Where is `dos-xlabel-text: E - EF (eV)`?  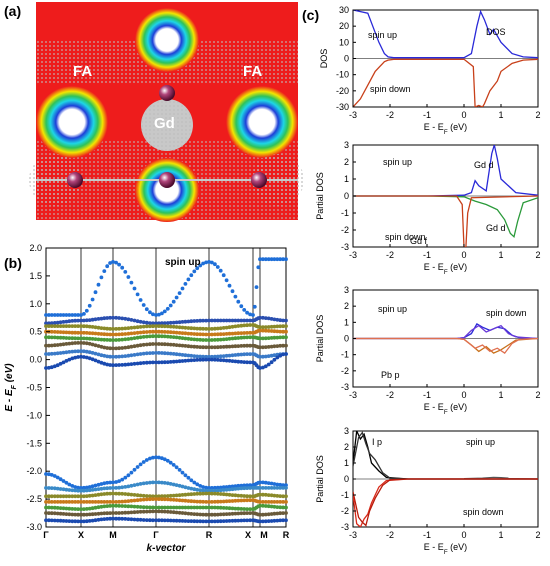
dos-xlabel-text: E - EF (eV) is located at coordinates (445, 129).